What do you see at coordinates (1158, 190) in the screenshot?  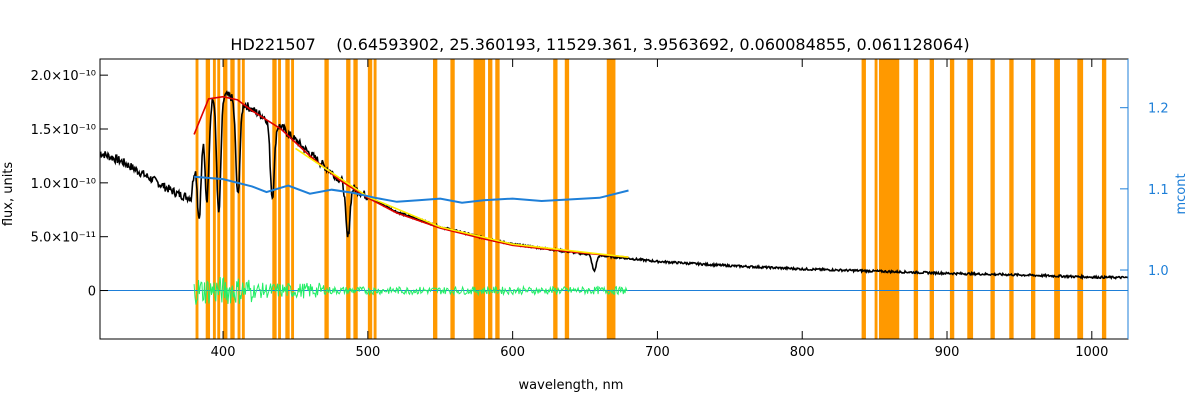 I see `y2-tick-label: 1.1` at bounding box center [1158, 190].